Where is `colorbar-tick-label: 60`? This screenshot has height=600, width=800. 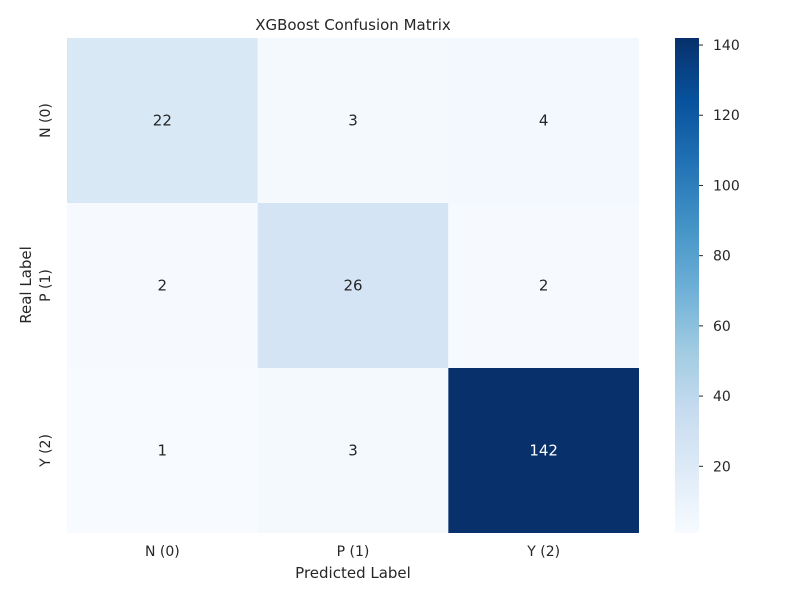 colorbar-tick-label: 60 is located at coordinates (722, 327).